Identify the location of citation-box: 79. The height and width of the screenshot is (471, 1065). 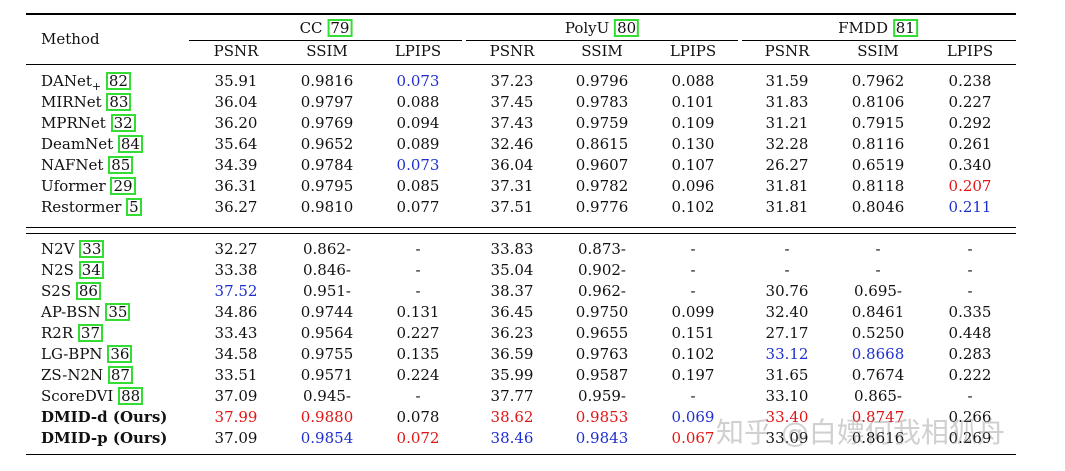
(340, 28).